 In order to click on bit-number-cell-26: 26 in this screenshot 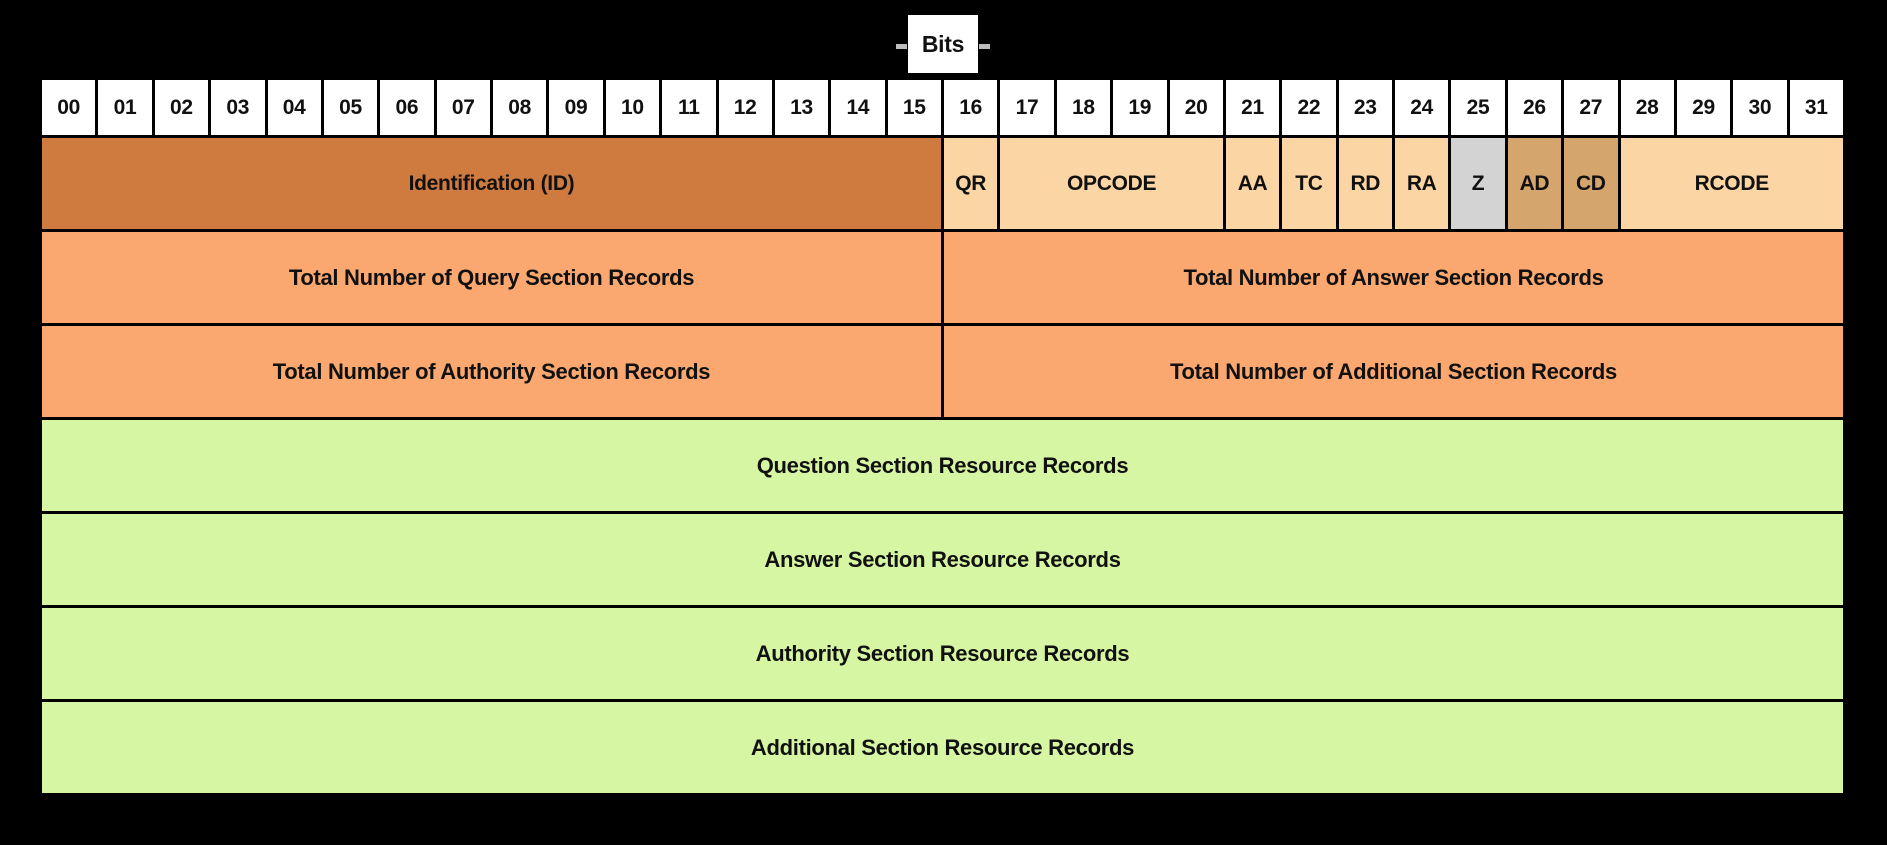, I will do `click(1534, 107)`.